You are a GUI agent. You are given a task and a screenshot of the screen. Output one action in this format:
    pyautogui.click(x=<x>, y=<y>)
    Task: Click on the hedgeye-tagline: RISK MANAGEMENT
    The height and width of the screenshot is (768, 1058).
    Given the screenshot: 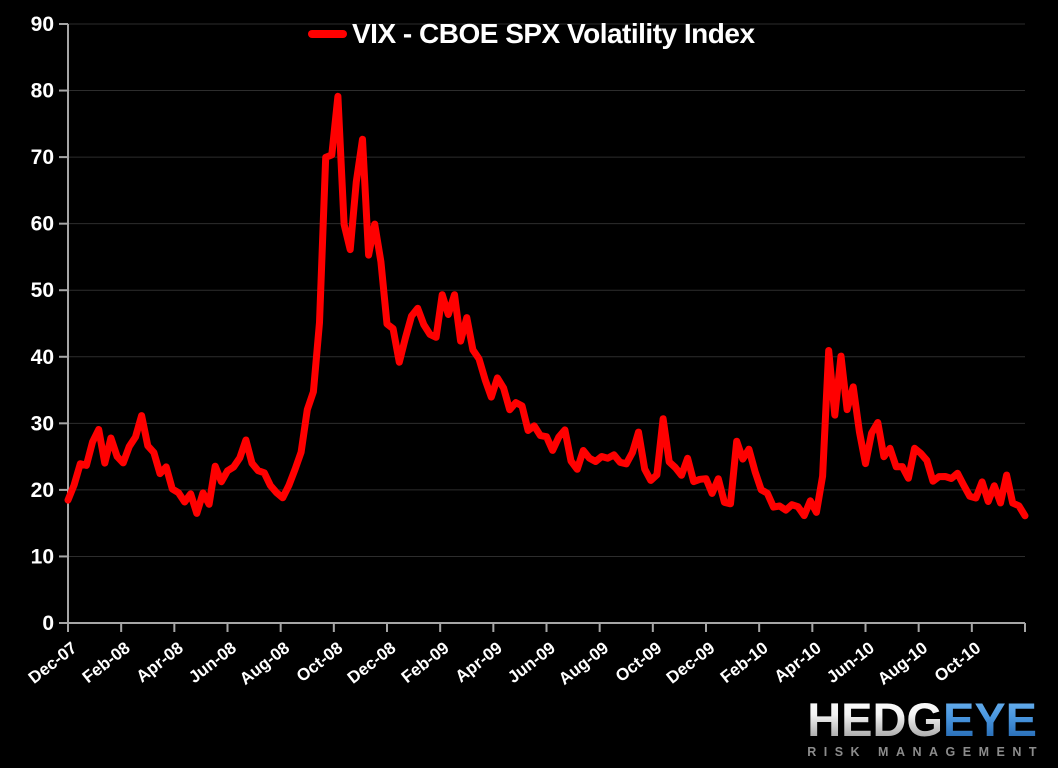 What is the action you would take?
    pyautogui.click(x=925, y=751)
    